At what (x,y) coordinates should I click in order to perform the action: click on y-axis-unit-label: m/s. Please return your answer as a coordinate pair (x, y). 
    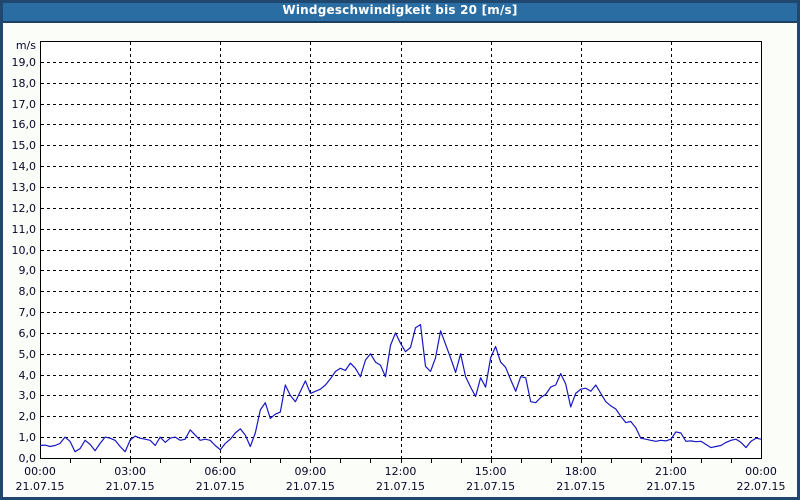
    Looking at the image, I should click on (26, 45).